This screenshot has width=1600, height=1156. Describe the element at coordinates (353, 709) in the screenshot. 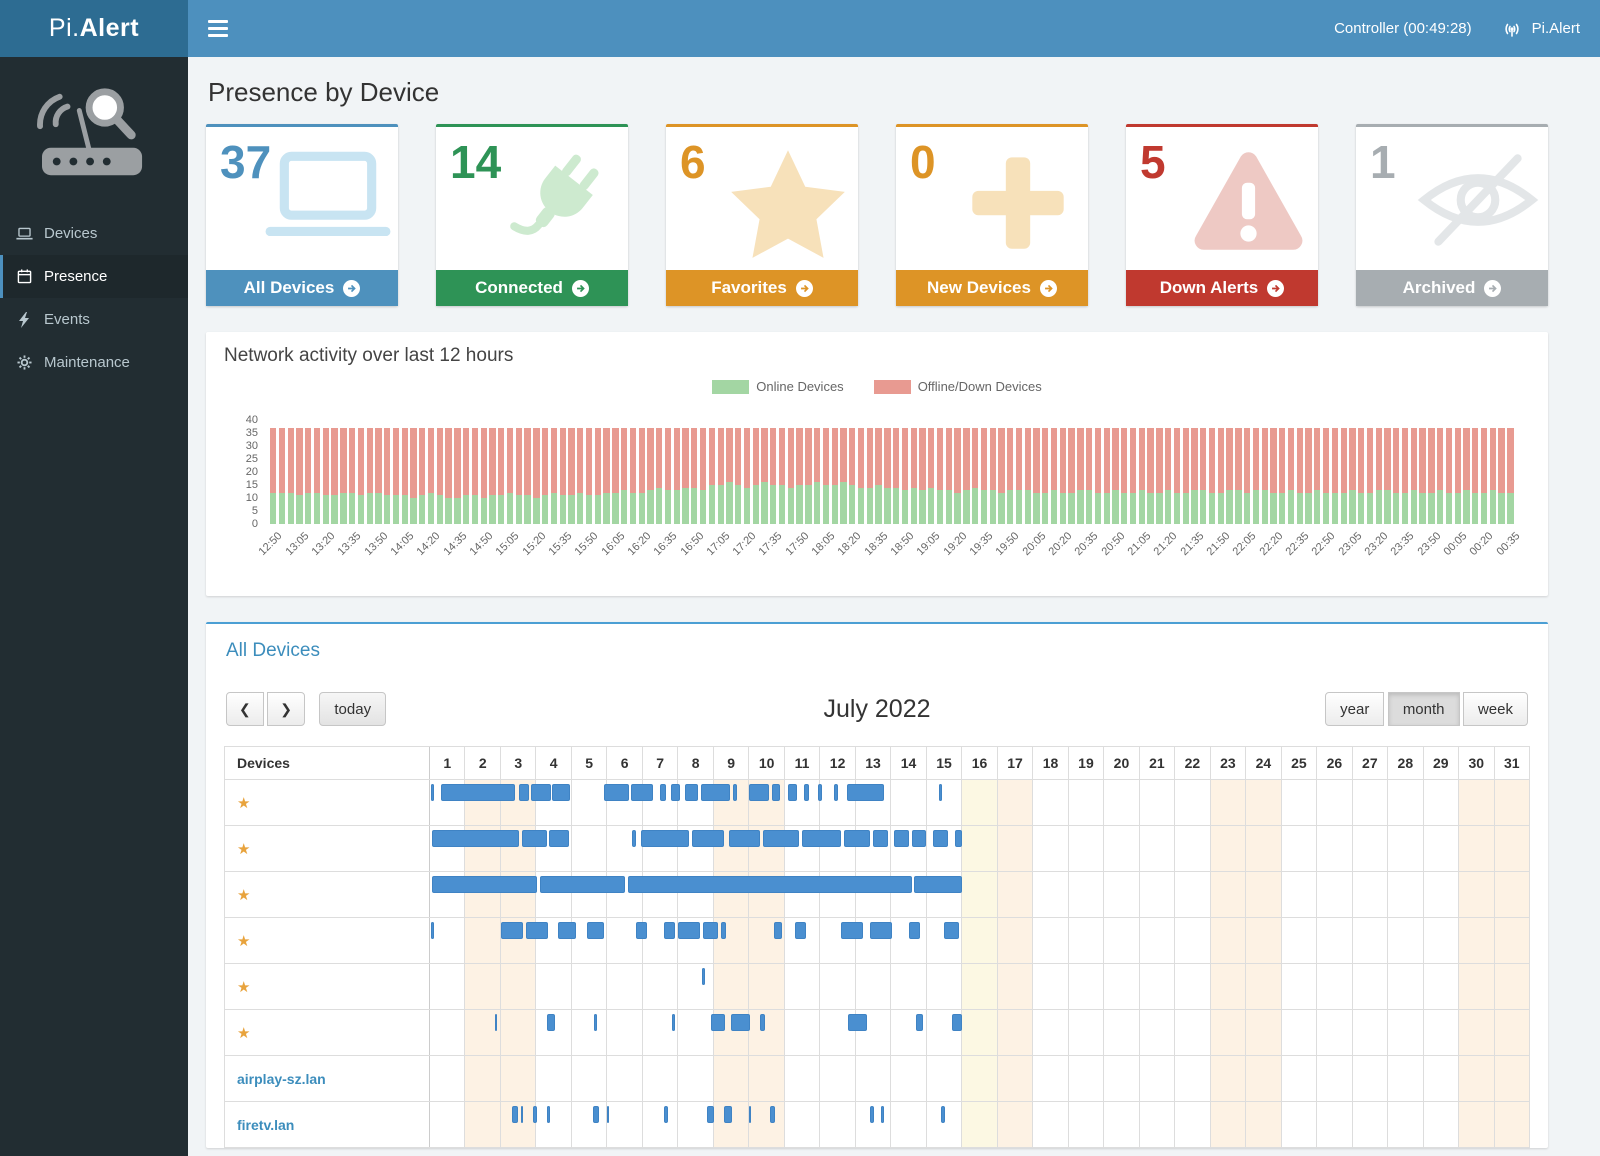

I see `calendar-today-button: today` at that location.